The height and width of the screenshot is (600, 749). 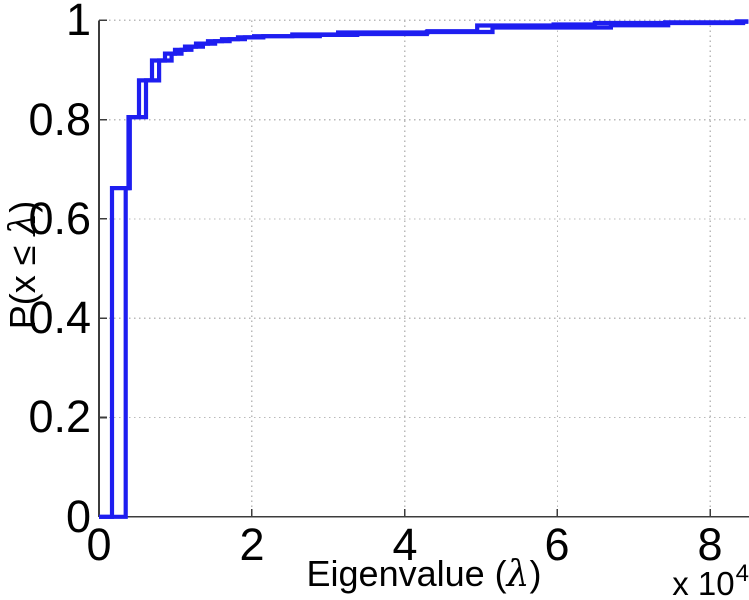 I want to click on x-axis-label-close: ), so click(x=535, y=573).